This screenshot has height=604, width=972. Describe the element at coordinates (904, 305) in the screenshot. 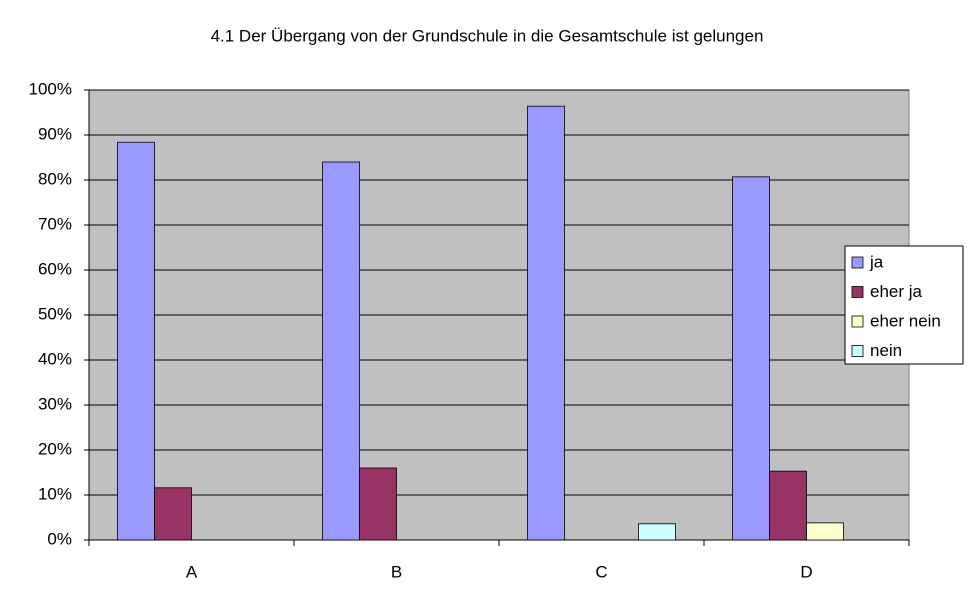

I see `legend-box` at that location.